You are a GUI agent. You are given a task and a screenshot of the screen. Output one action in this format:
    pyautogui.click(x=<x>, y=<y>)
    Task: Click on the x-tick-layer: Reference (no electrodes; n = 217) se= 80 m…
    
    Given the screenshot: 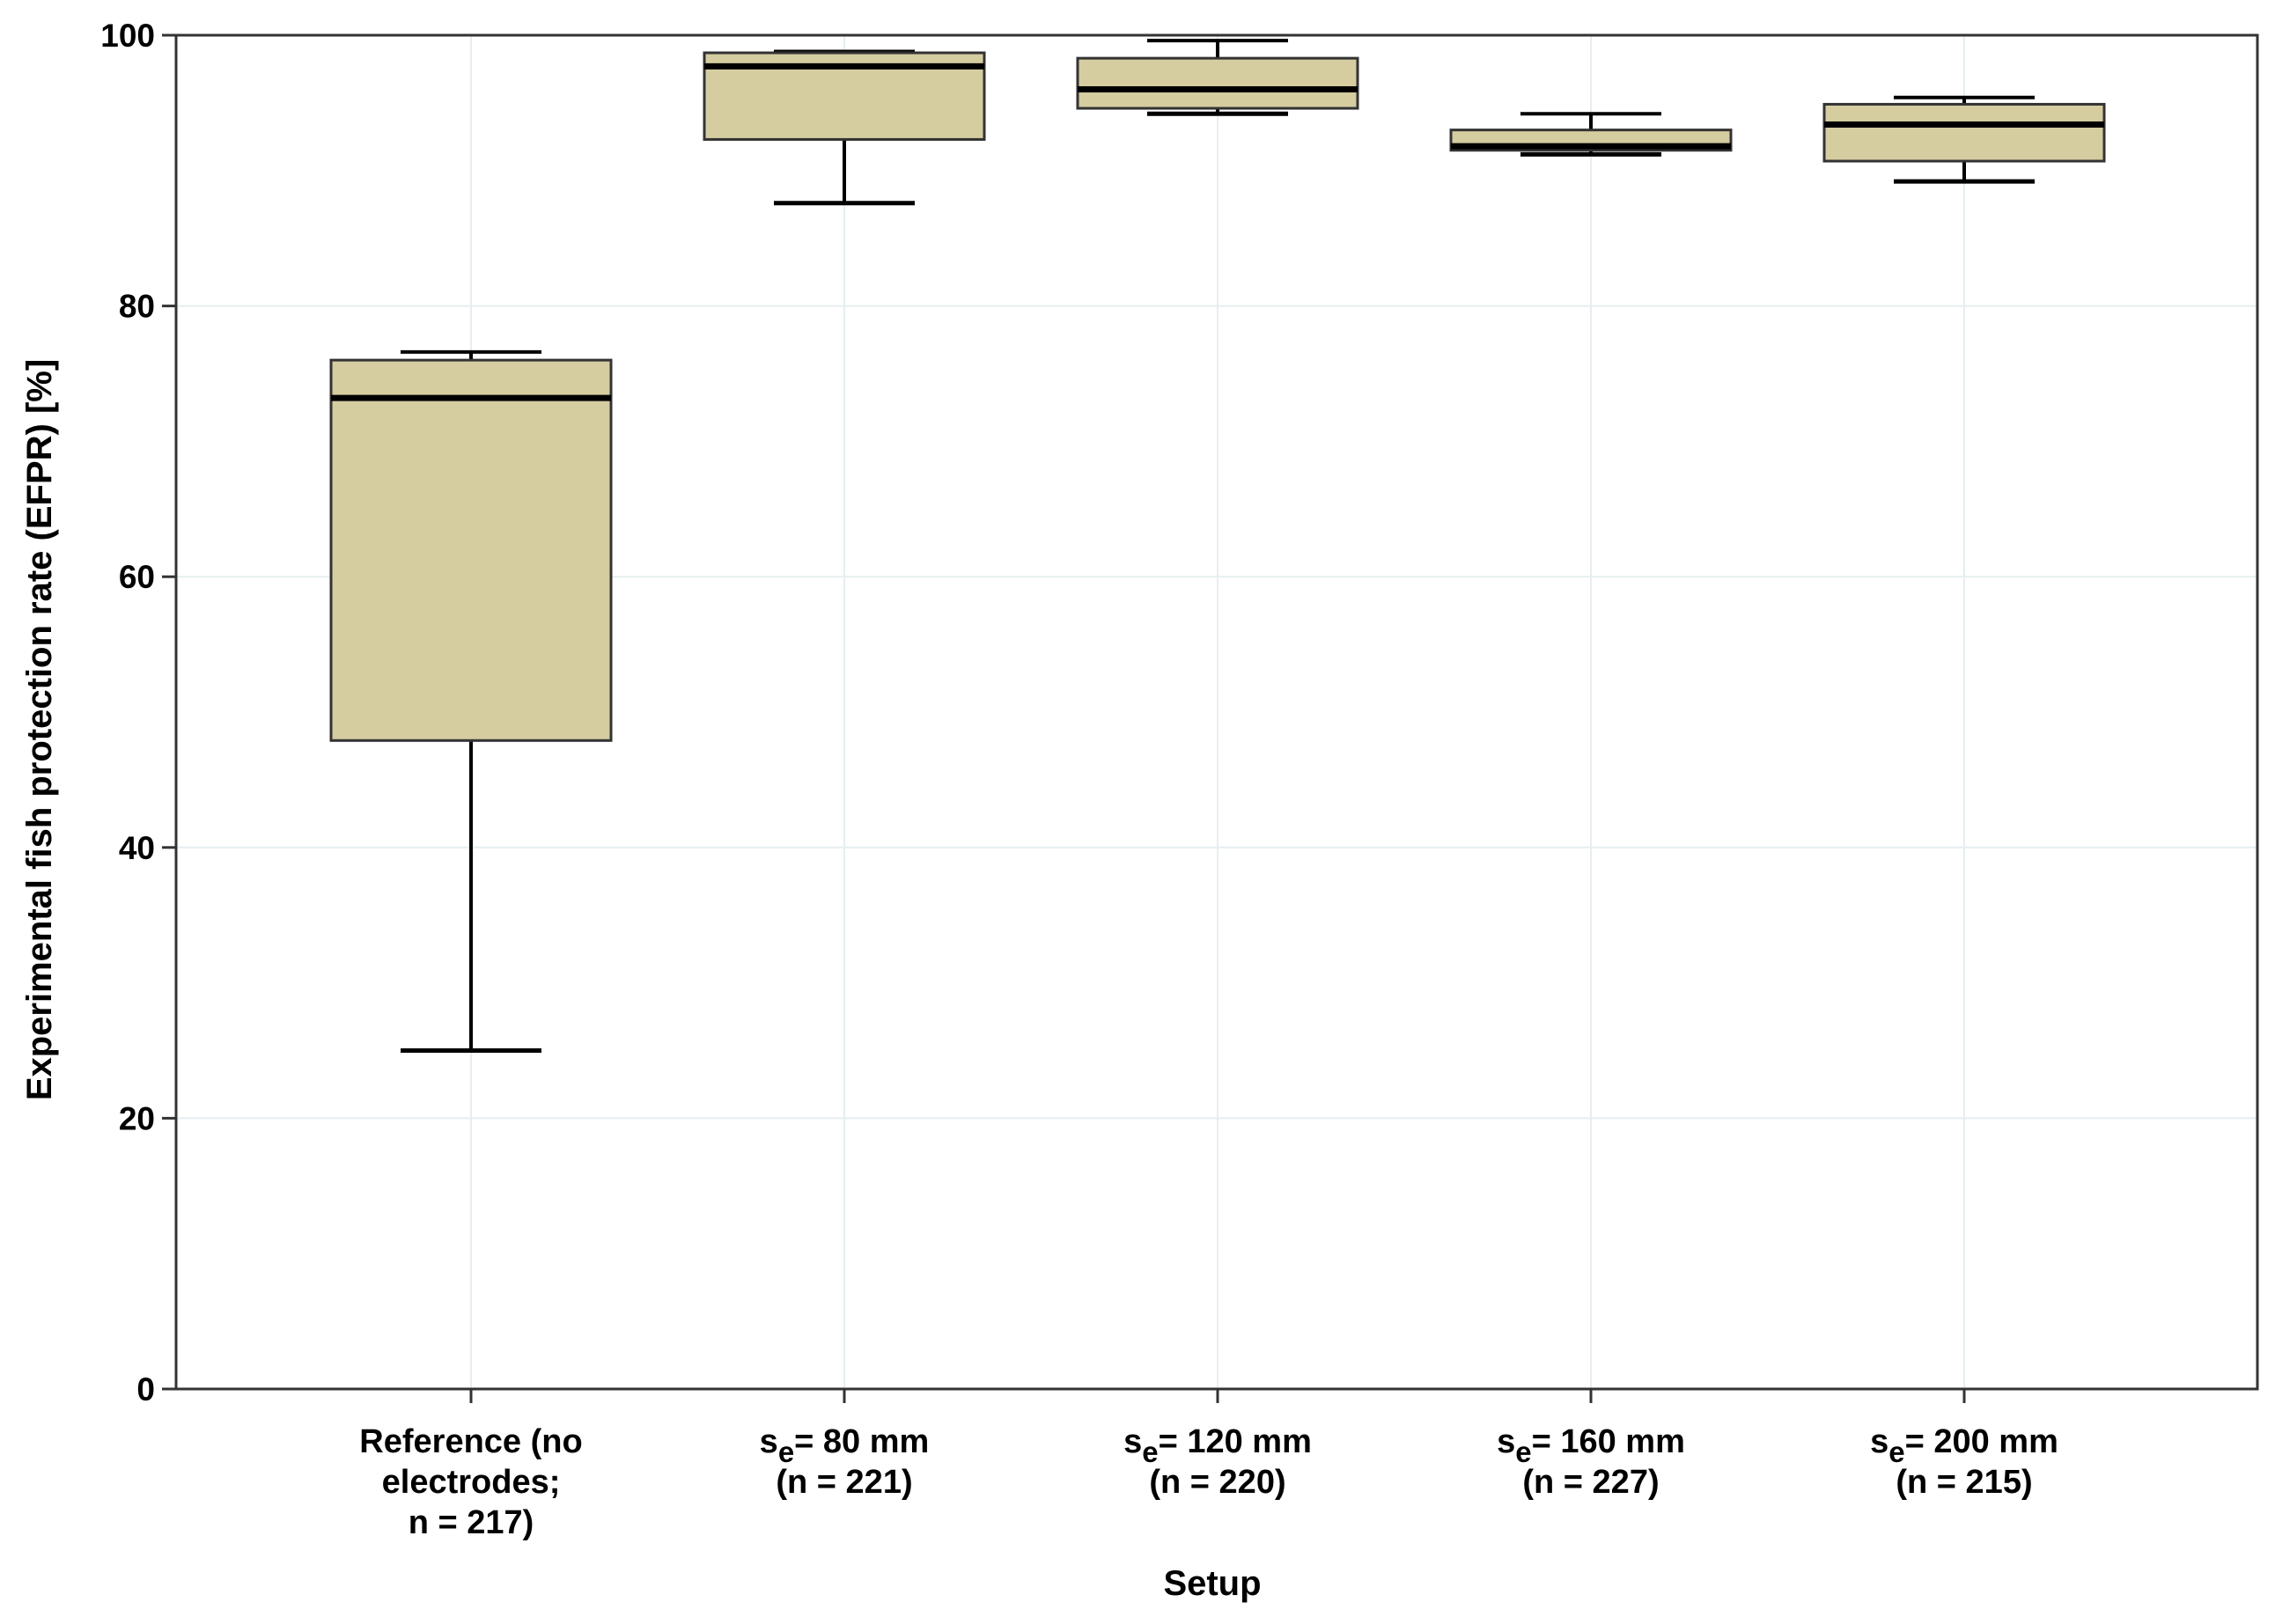 What is the action you would take?
    pyautogui.click(x=1208, y=1482)
    